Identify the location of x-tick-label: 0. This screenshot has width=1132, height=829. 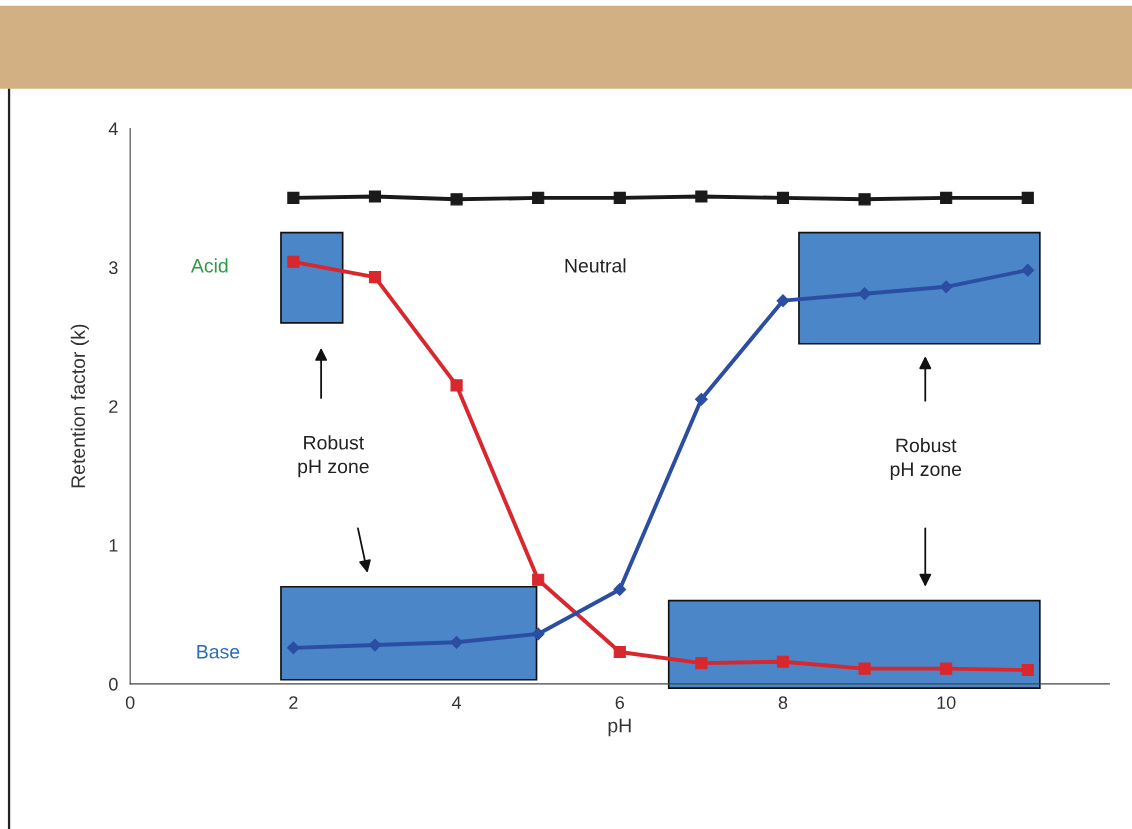
(130, 702).